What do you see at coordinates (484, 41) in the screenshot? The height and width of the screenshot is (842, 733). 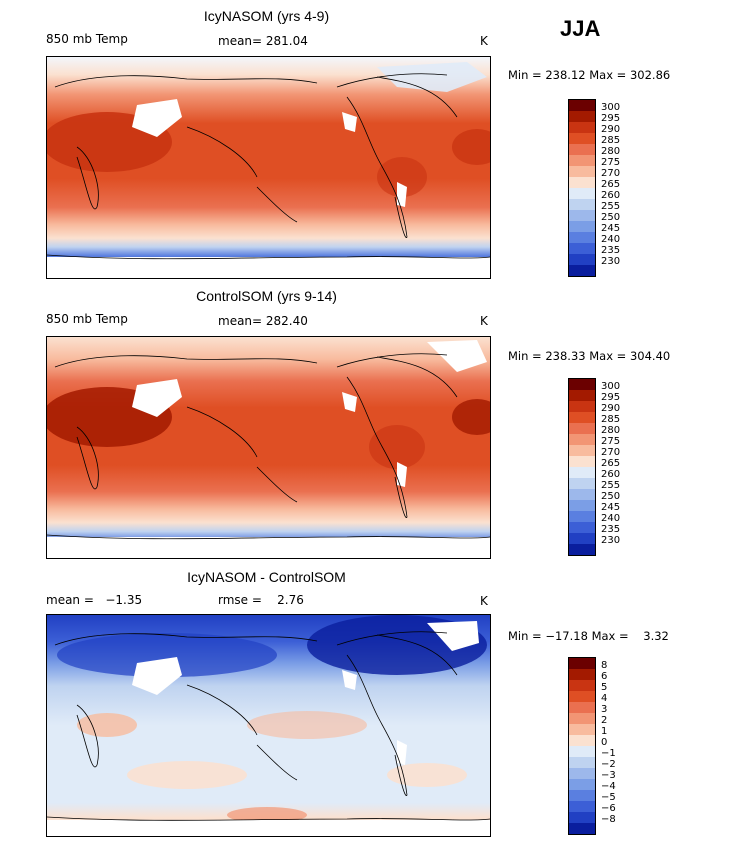 I see `panel1-units: K` at bounding box center [484, 41].